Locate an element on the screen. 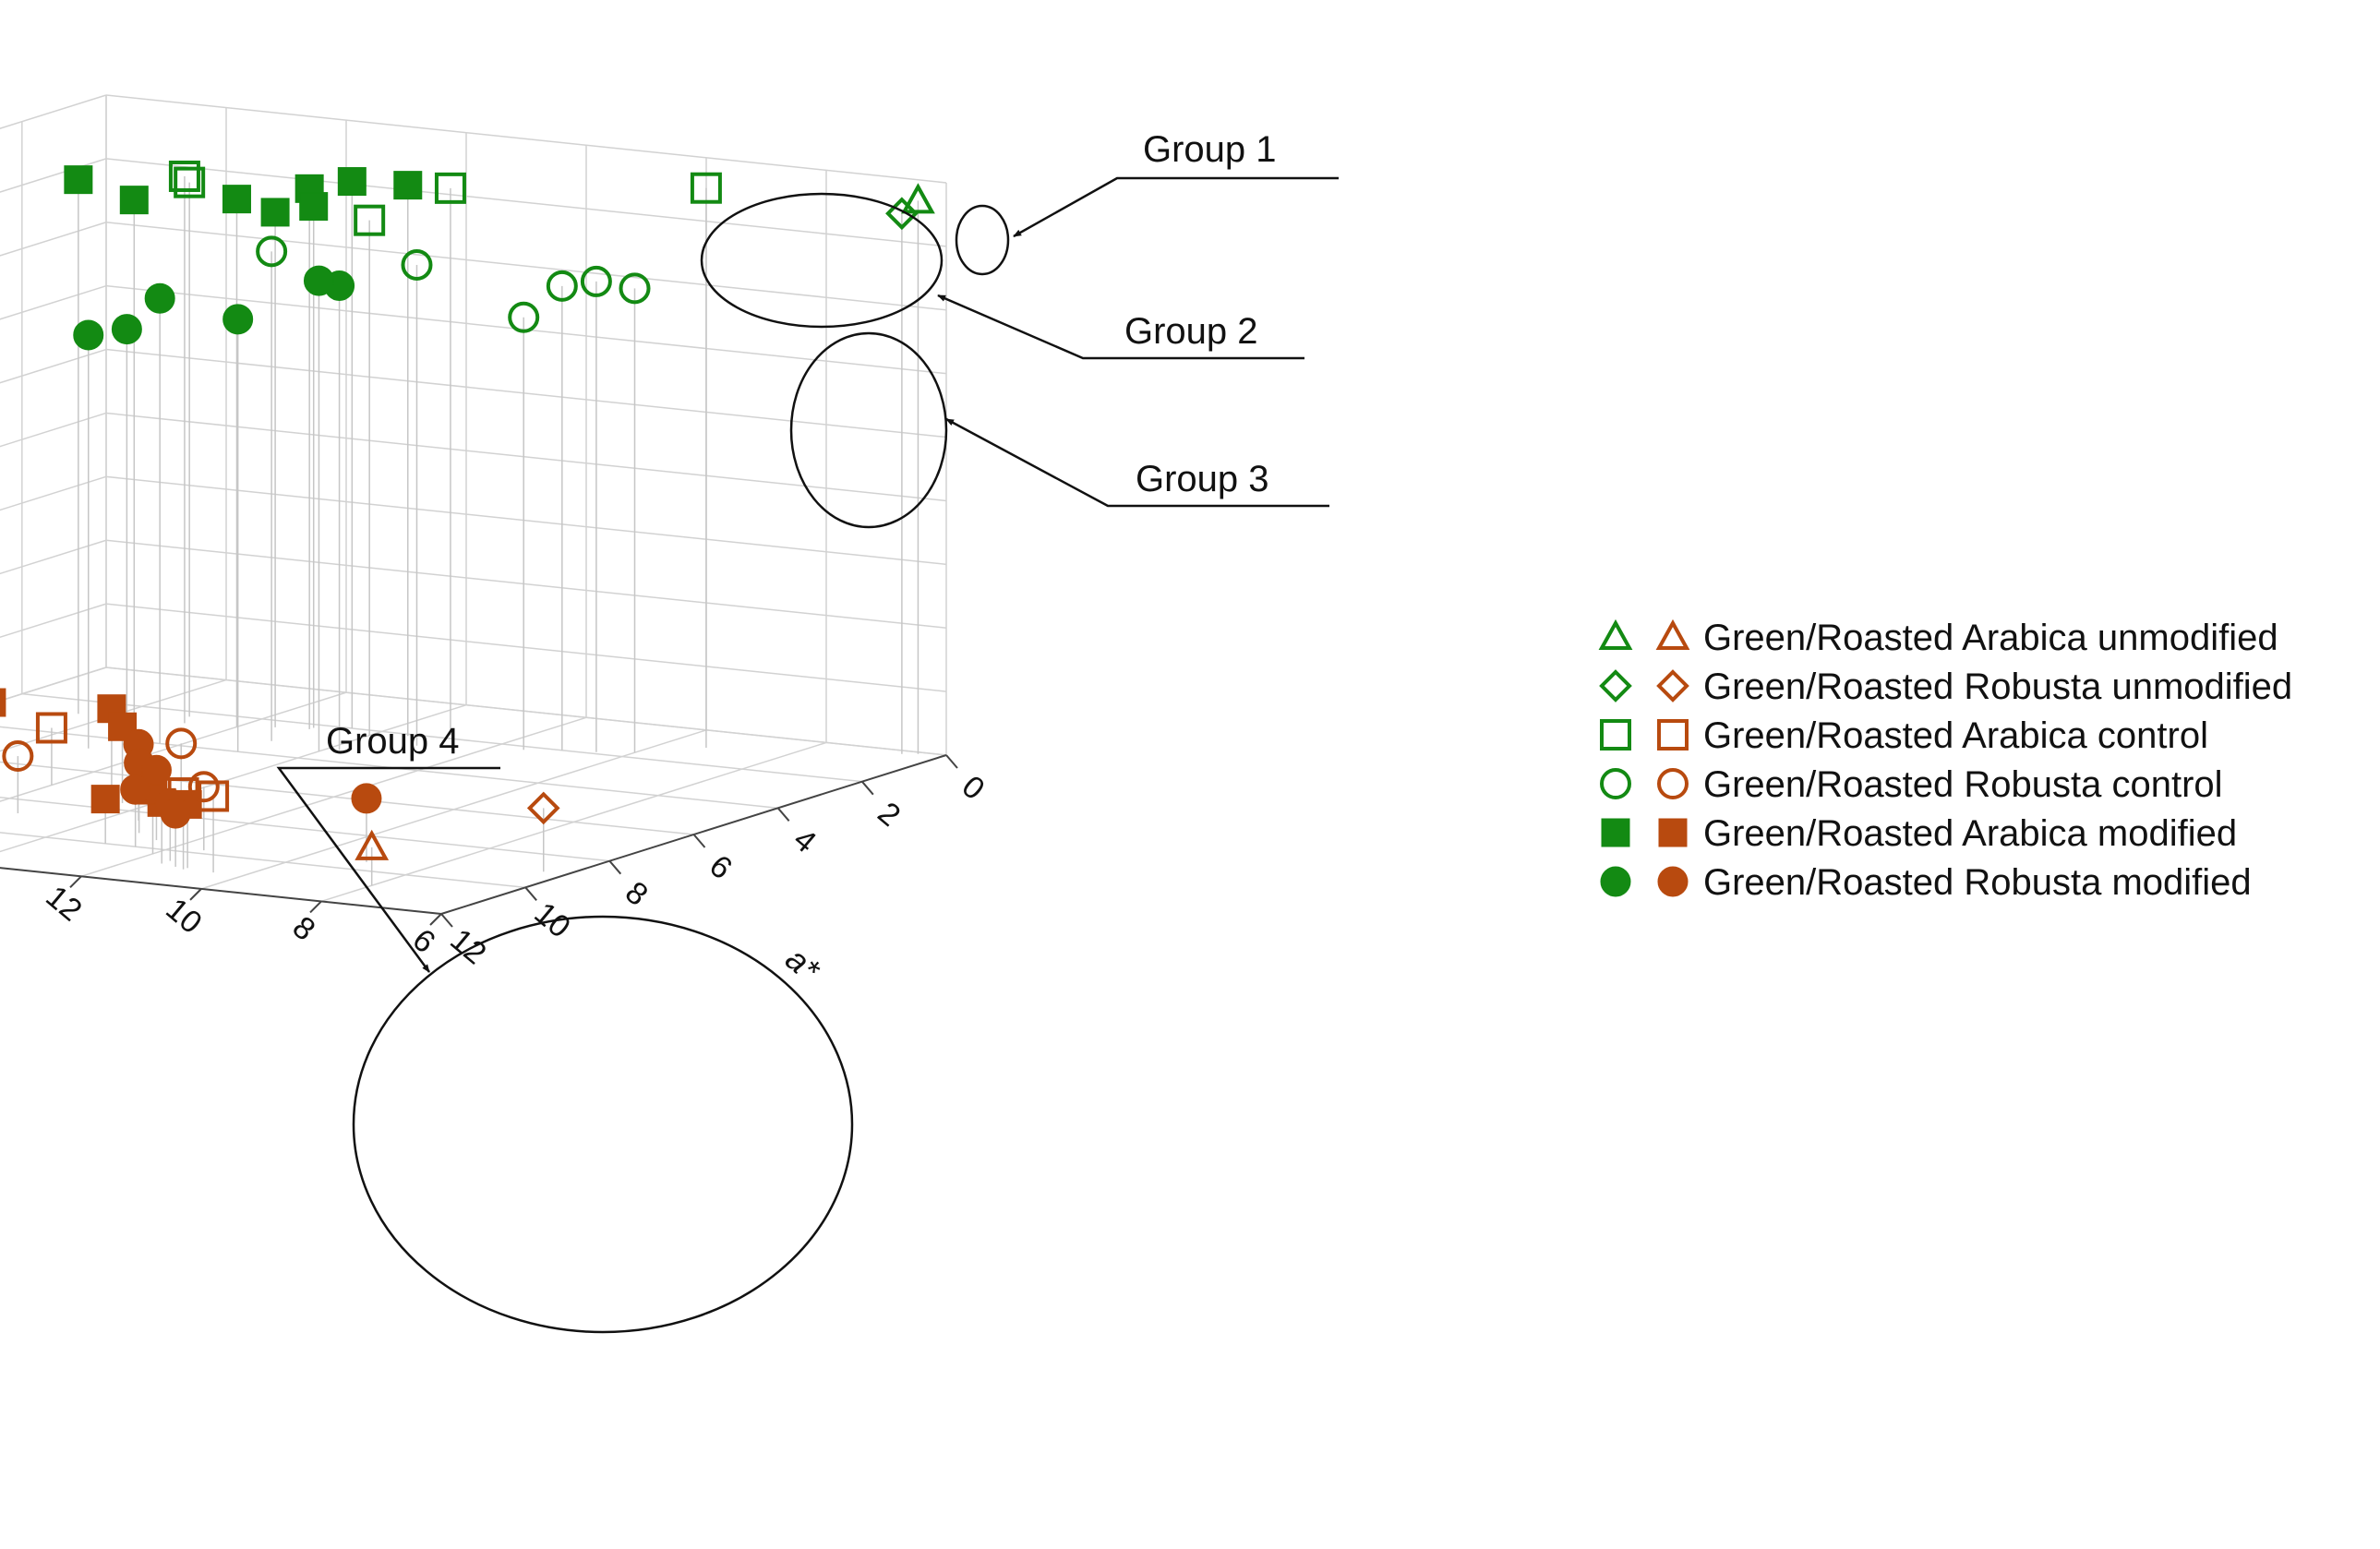 This screenshot has height=1549, width=2380. a-tick-label: 2 is located at coordinates (889, 815).